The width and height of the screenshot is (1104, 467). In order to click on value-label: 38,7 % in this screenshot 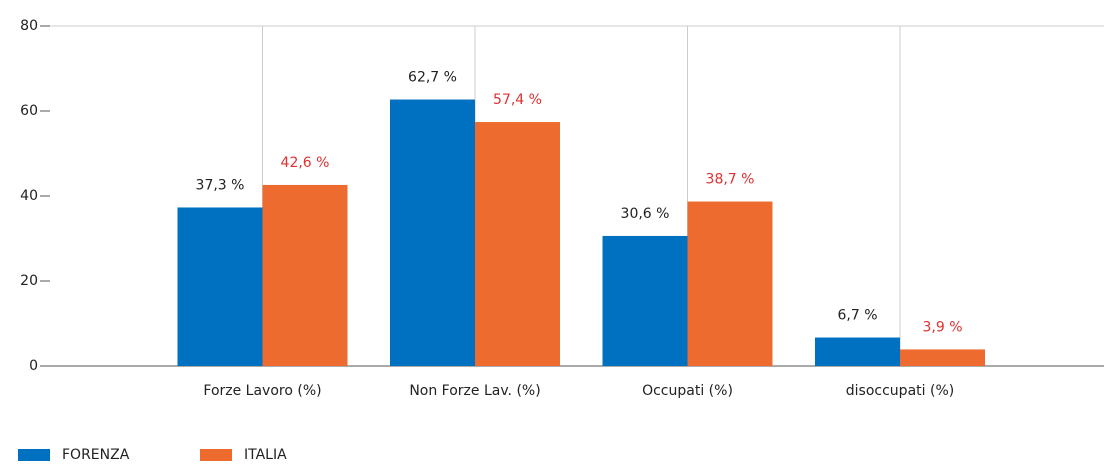, I will do `click(730, 180)`.